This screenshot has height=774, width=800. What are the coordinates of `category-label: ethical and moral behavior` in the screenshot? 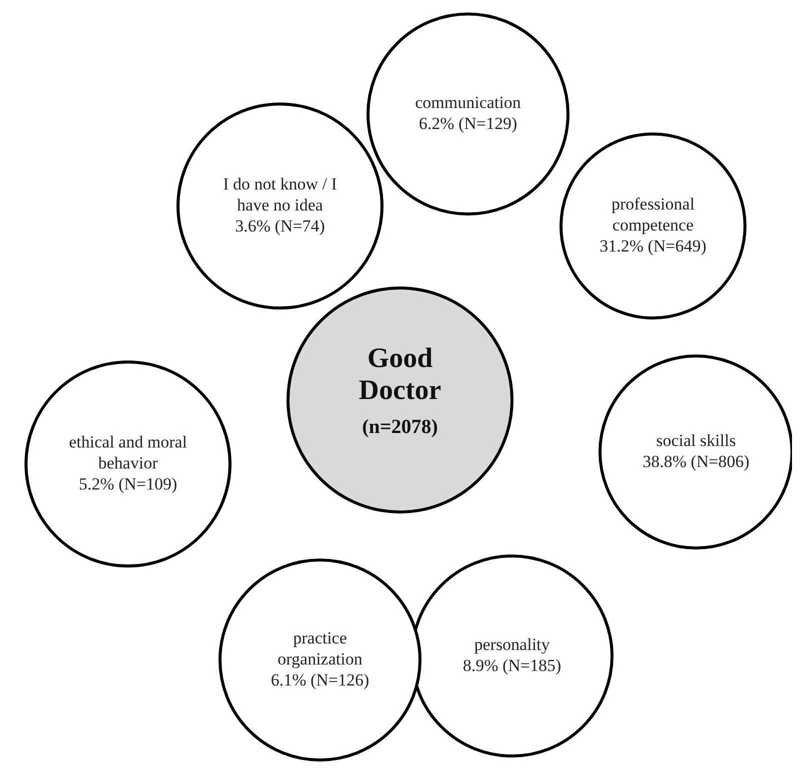 It's located at (128, 452).